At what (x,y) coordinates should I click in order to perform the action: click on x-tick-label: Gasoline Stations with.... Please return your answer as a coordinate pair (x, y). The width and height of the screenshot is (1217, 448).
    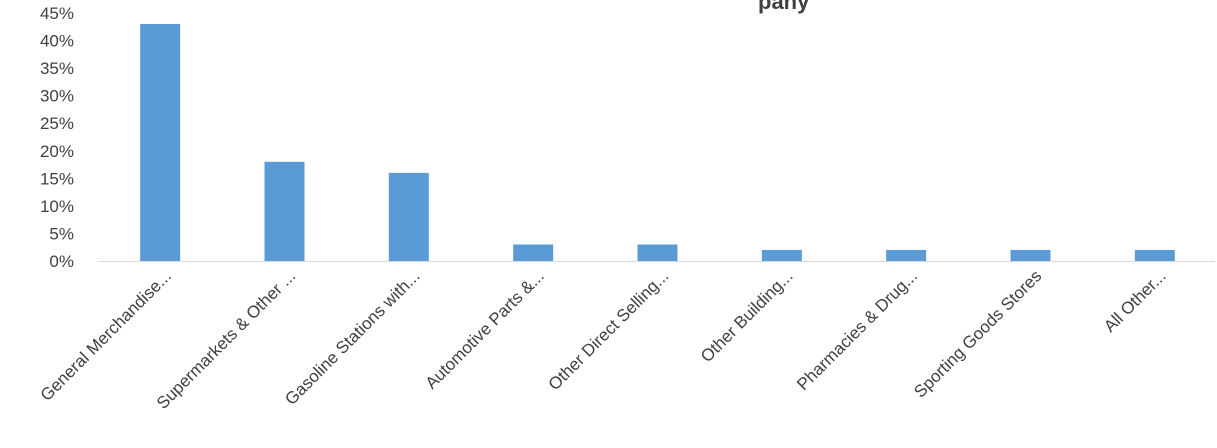
    Looking at the image, I should click on (352, 337).